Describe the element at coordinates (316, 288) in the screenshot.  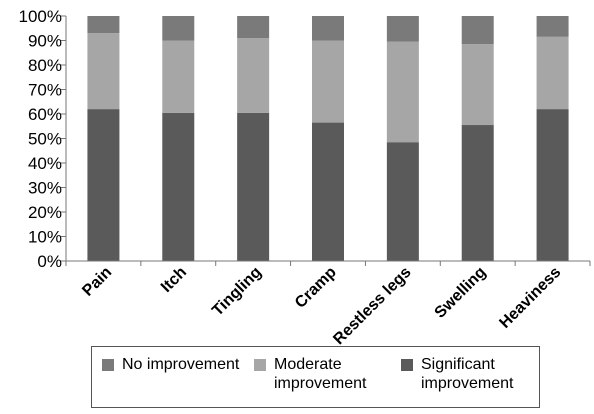
I see `x-category-label: Cramp` at that location.